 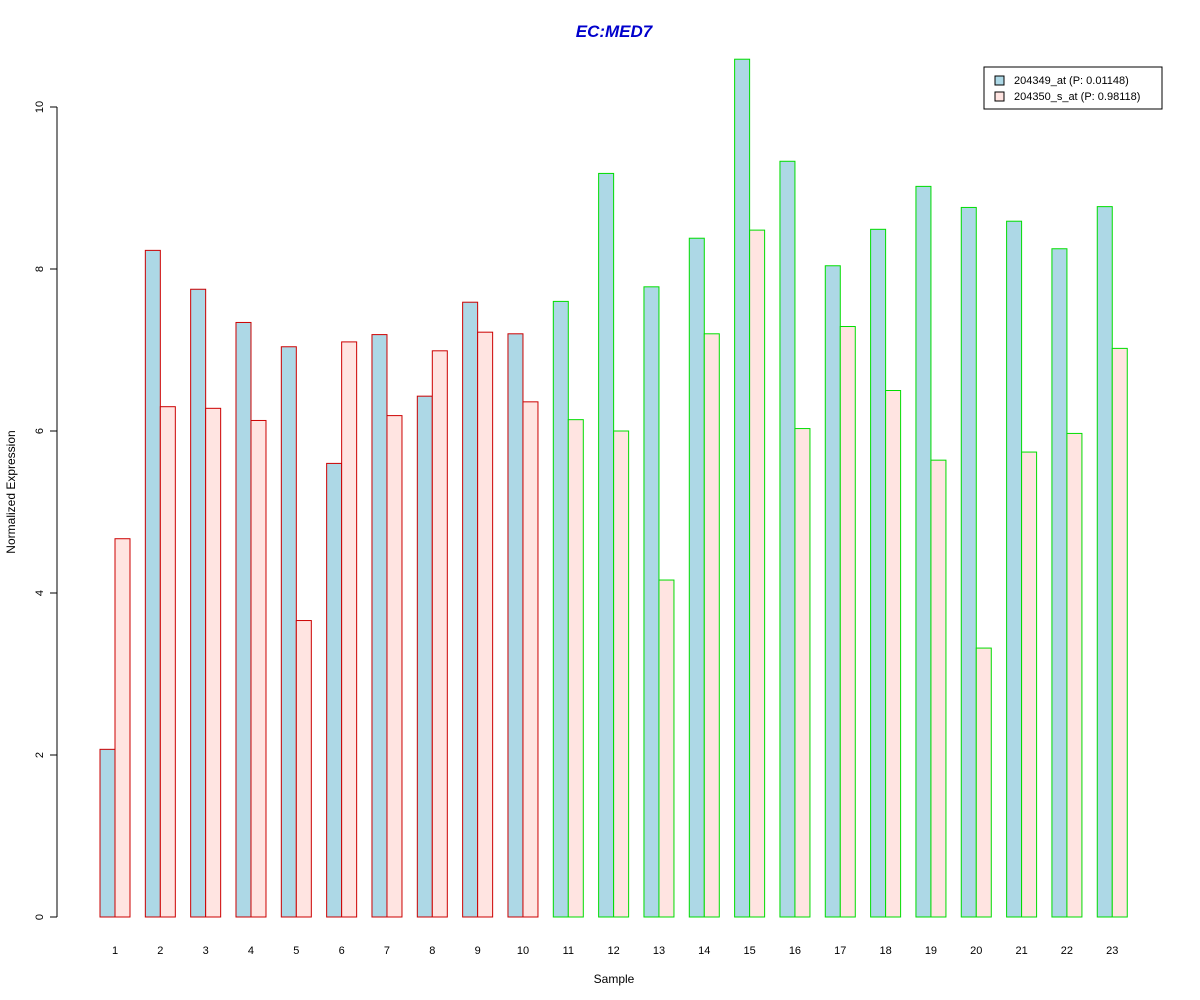 What do you see at coordinates (1077, 97) in the screenshot?
I see `legend-label: 204350_s_at (P: 0.98118)` at bounding box center [1077, 97].